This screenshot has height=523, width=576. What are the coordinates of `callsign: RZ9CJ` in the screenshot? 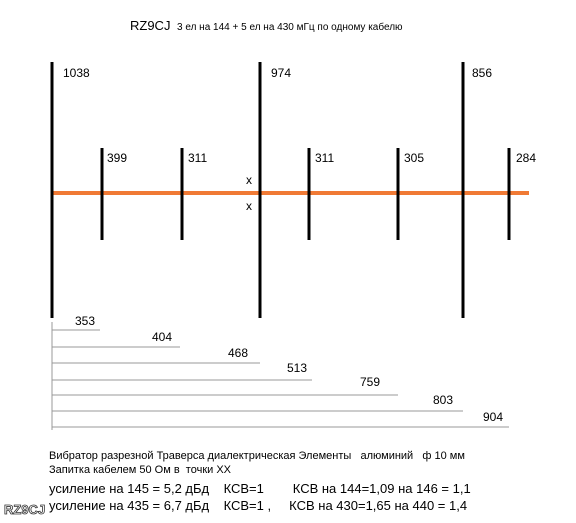 It's located at (150, 25).